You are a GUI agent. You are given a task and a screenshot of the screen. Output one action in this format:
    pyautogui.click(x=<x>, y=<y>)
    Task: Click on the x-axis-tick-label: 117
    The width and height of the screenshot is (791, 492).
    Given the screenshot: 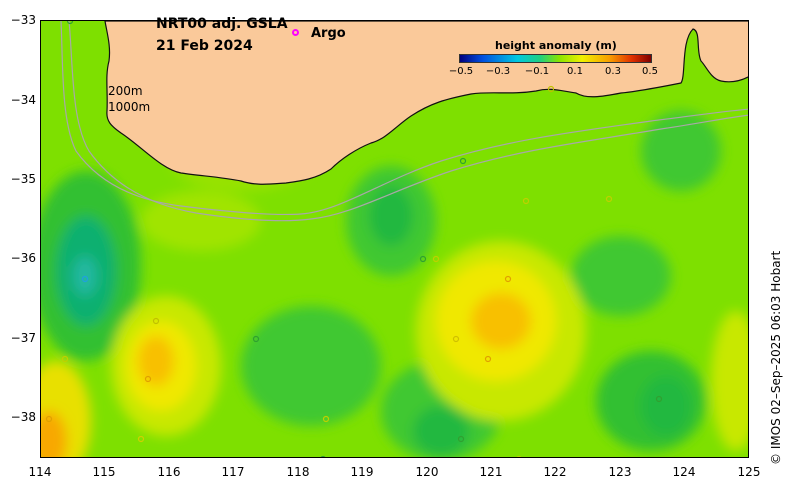 What is the action you would take?
    pyautogui.click(x=233, y=472)
    